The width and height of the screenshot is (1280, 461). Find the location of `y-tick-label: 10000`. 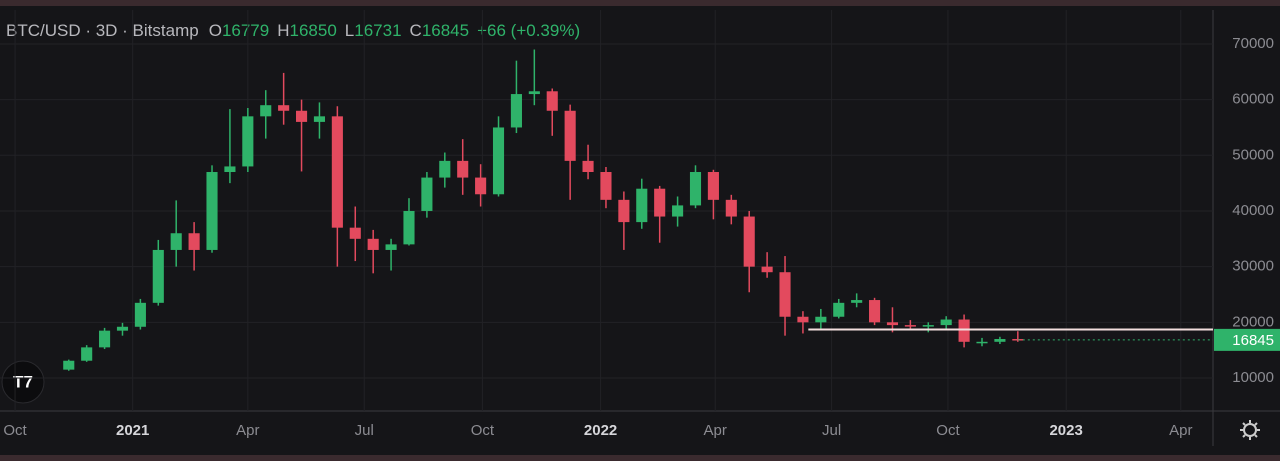

y-tick-label: 10000 is located at coordinates (1253, 377).